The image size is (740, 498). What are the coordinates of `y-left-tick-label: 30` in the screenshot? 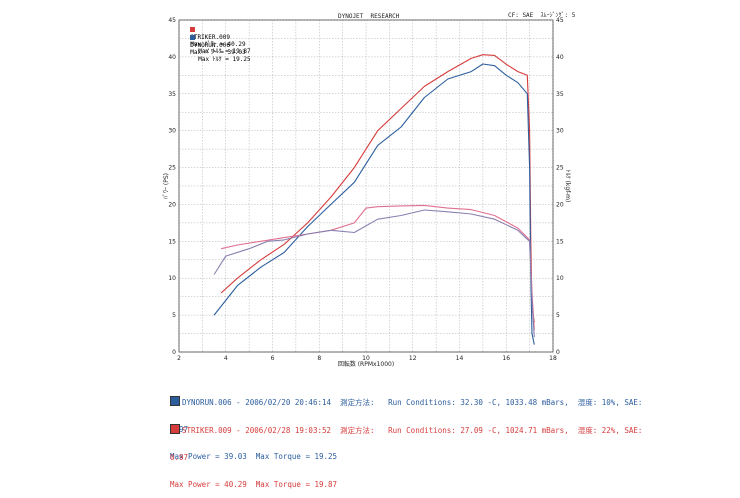 It's located at (172, 131).